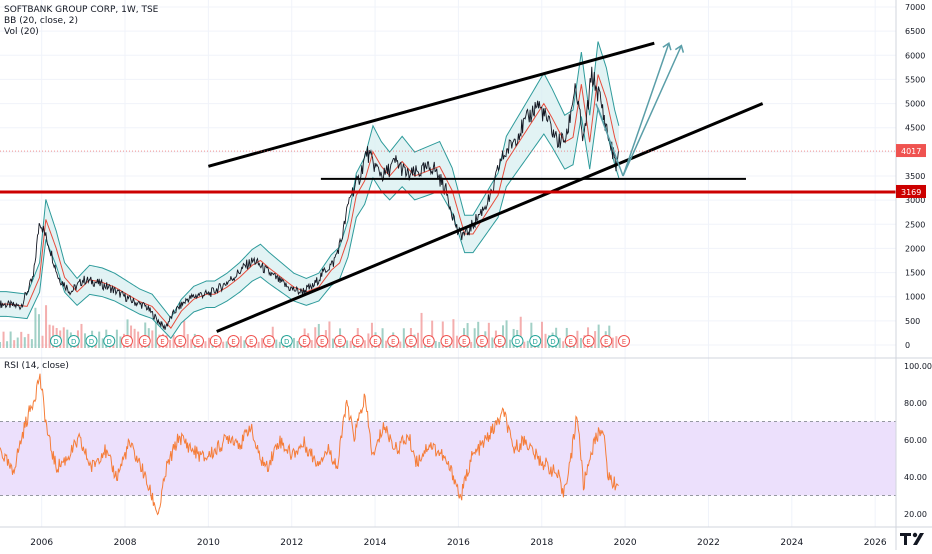 The image size is (932, 554). Describe the element at coordinates (915, 224) in the screenshot. I see `y-tick-label: 2500` at that location.